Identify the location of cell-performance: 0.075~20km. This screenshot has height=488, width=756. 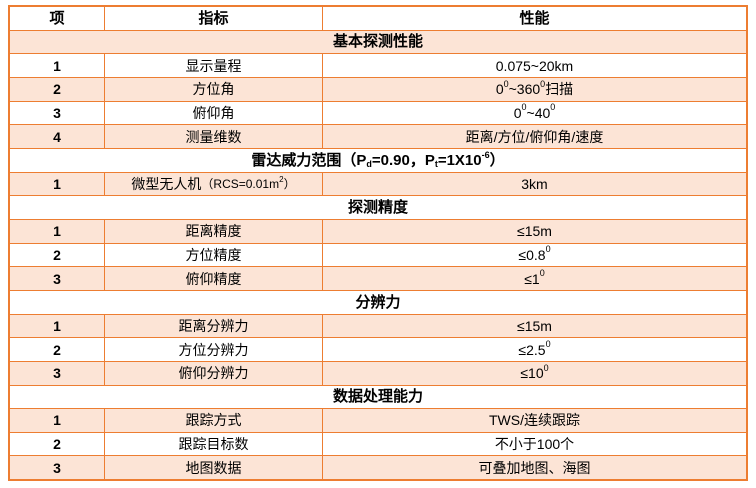
(534, 65).